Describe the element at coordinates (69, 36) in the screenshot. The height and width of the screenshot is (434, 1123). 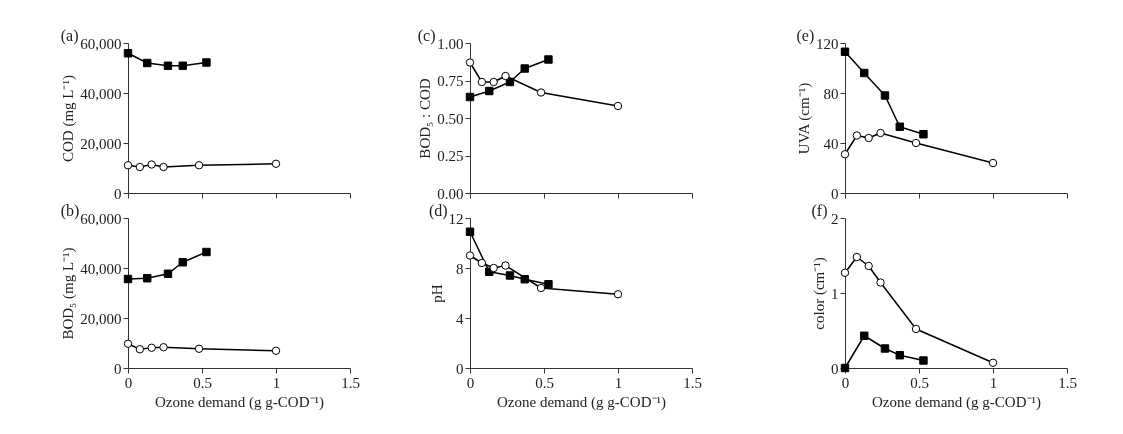
I see `chart-title: (a)` at that location.